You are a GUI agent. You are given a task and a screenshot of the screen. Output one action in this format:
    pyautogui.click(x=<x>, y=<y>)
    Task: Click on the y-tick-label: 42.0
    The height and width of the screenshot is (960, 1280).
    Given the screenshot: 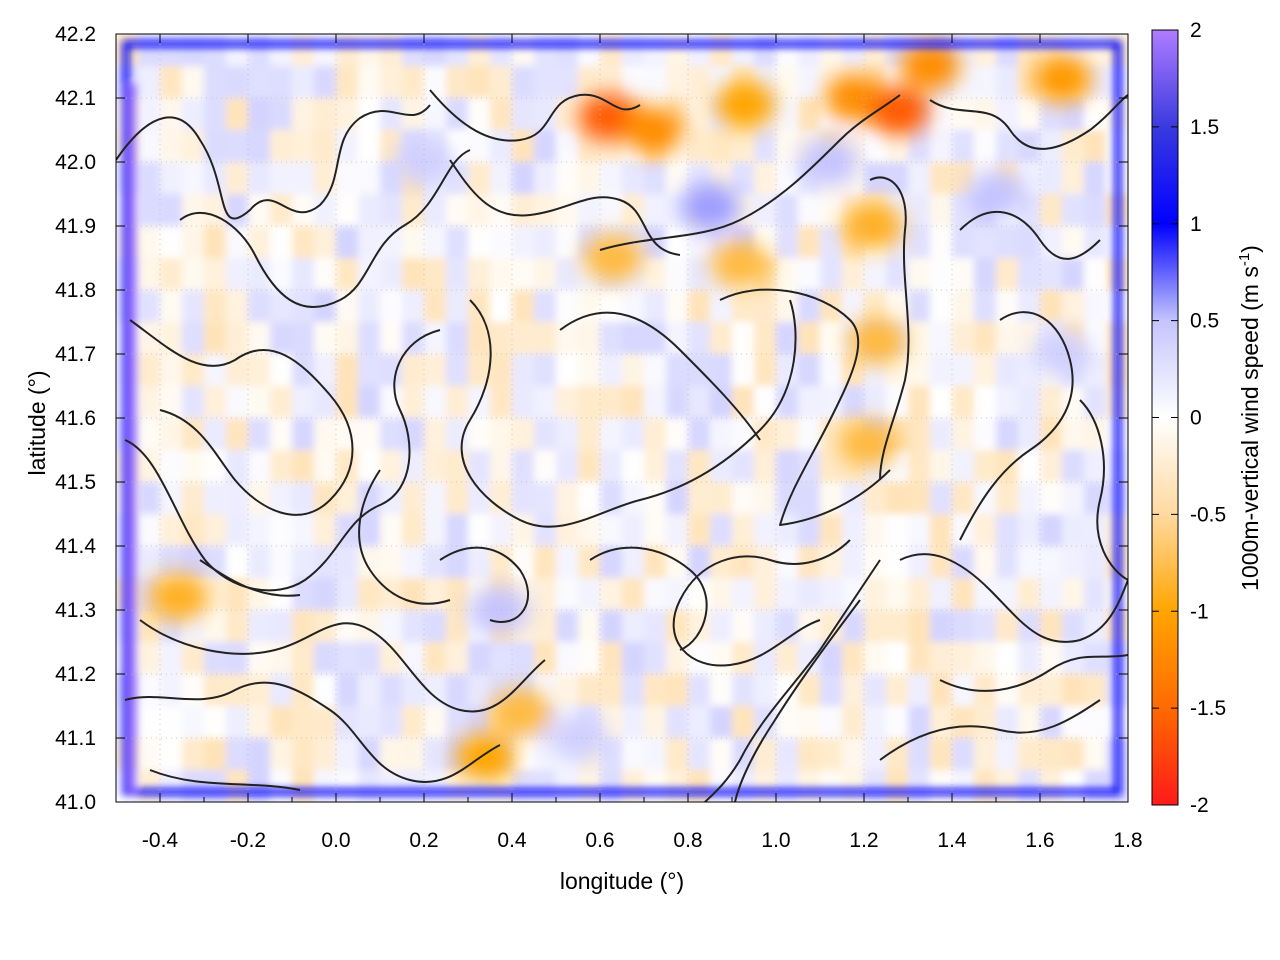 What is the action you would take?
    pyautogui.click(x=75, y=162)
    